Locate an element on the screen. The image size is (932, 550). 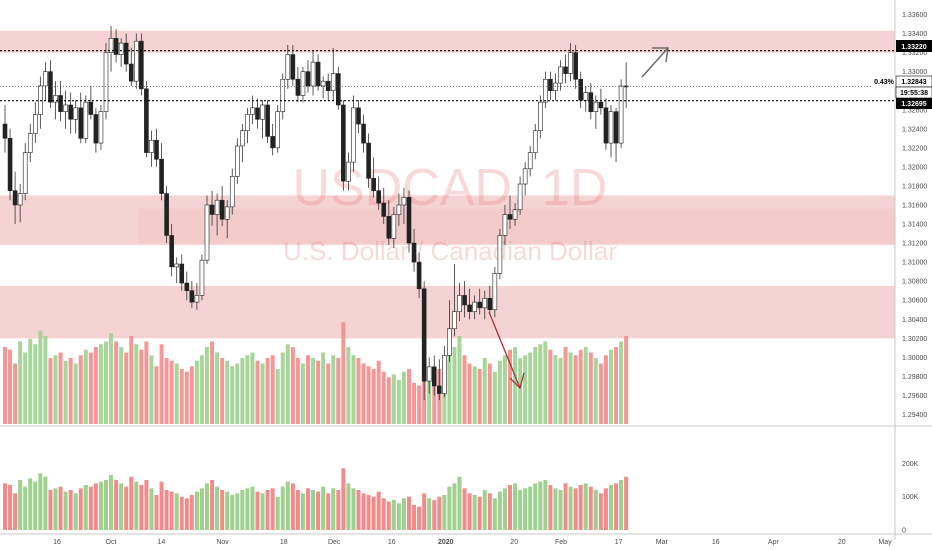
x-tick-label: Mar is located at coordinates (662, 542).